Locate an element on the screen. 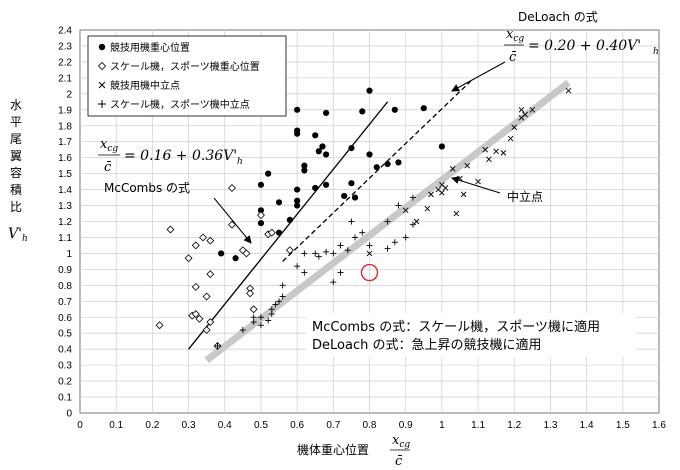 The image size is (680, 470). y-axis-char-2: 尾 is located at coordinates (16, 139).